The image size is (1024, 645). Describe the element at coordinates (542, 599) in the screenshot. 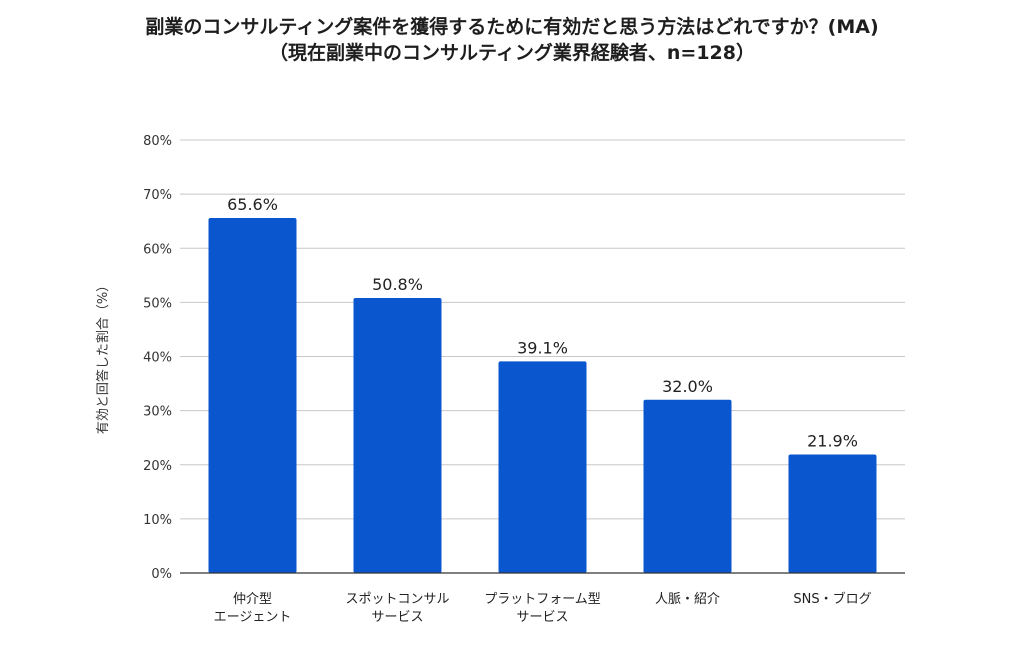

I see `x-tick-label: プラットフォーム型` at that location.